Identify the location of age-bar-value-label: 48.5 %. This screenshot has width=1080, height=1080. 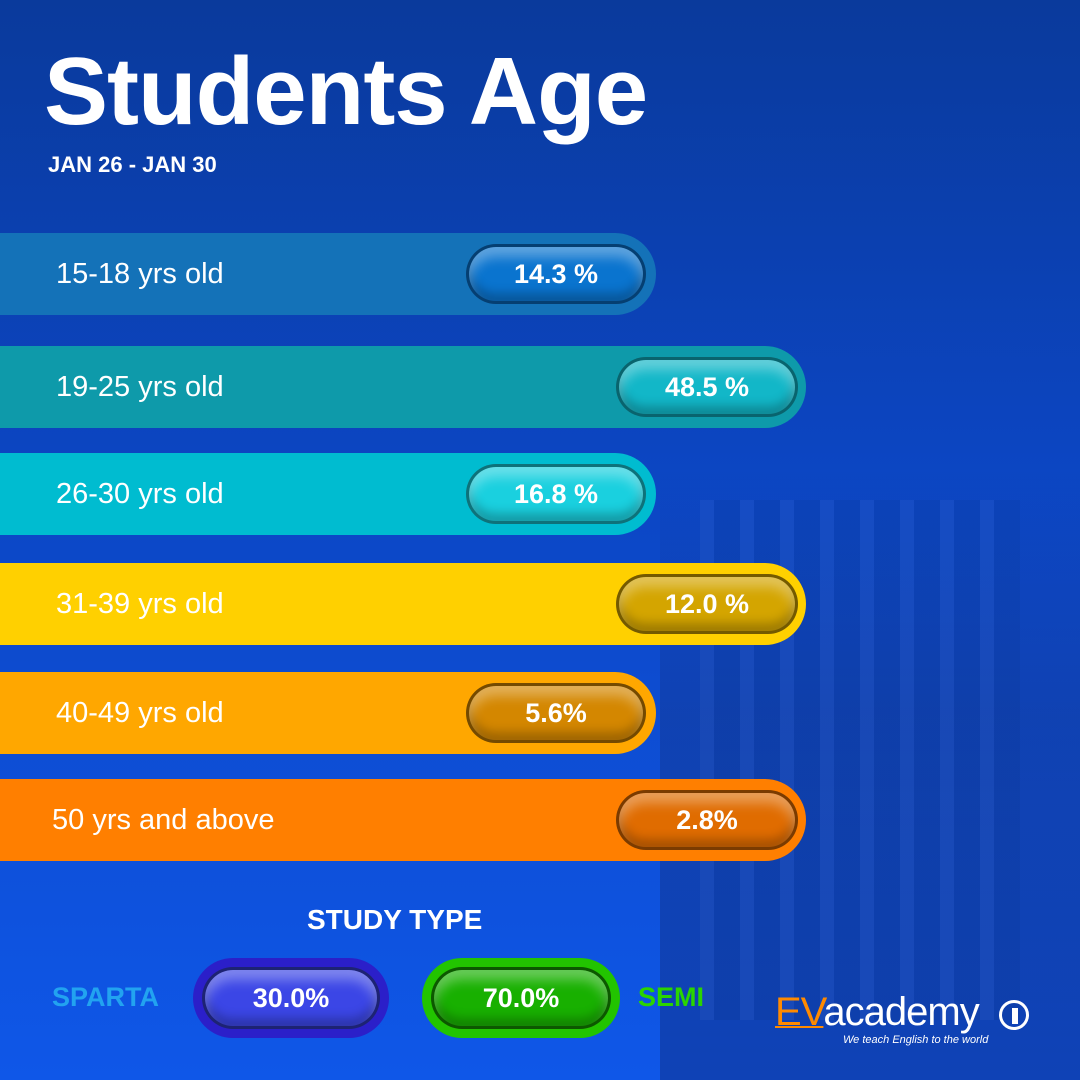
(707, 387).